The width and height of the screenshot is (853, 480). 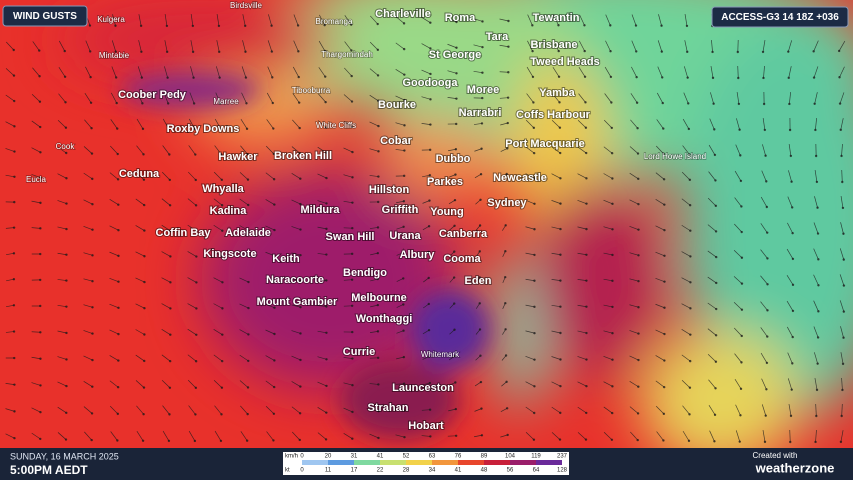 I want to click on legend-kmh: 119, so click(x=536, y=457).